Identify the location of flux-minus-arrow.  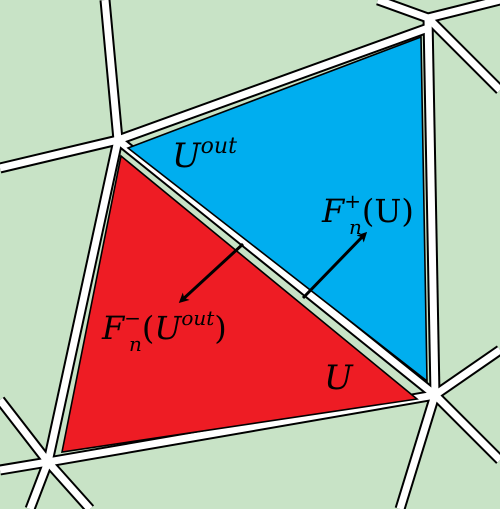
(211, 273).